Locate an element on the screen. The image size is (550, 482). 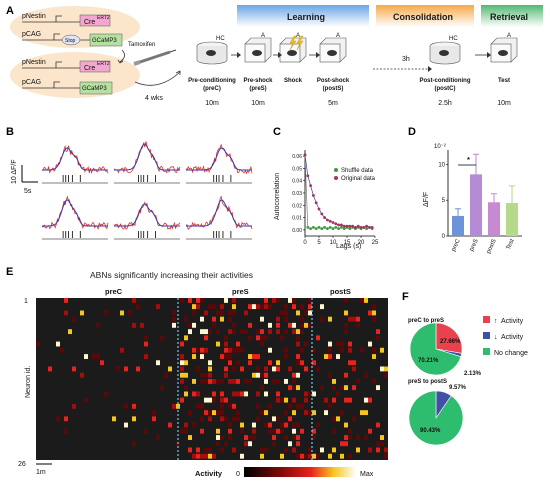
autocorr-y-label: Autocorrelation is located at coordinates (277, 196).